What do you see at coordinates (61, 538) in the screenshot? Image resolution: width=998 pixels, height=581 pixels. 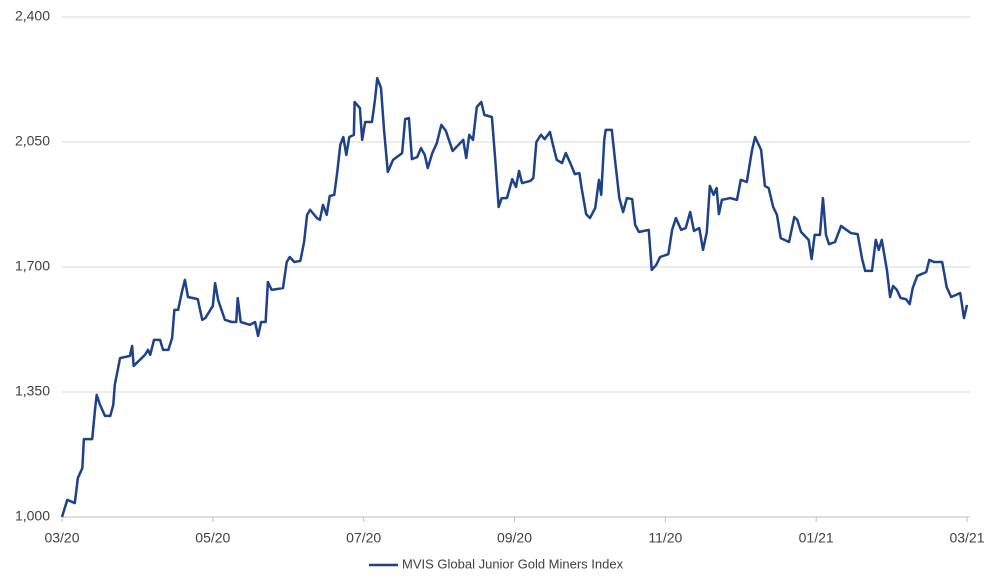 I see `x-tick-label: 03/20` at bounding box center [61, 538].